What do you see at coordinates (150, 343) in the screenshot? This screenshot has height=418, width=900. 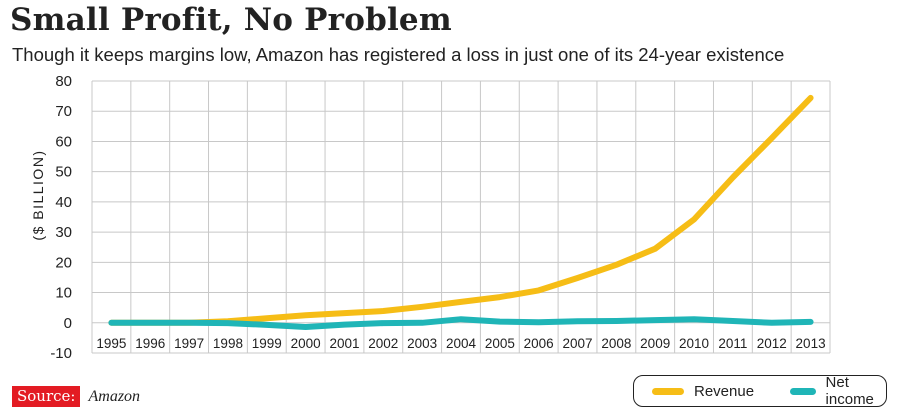 I see `x-tick-label: 1996` at bounding box center [150, 343].